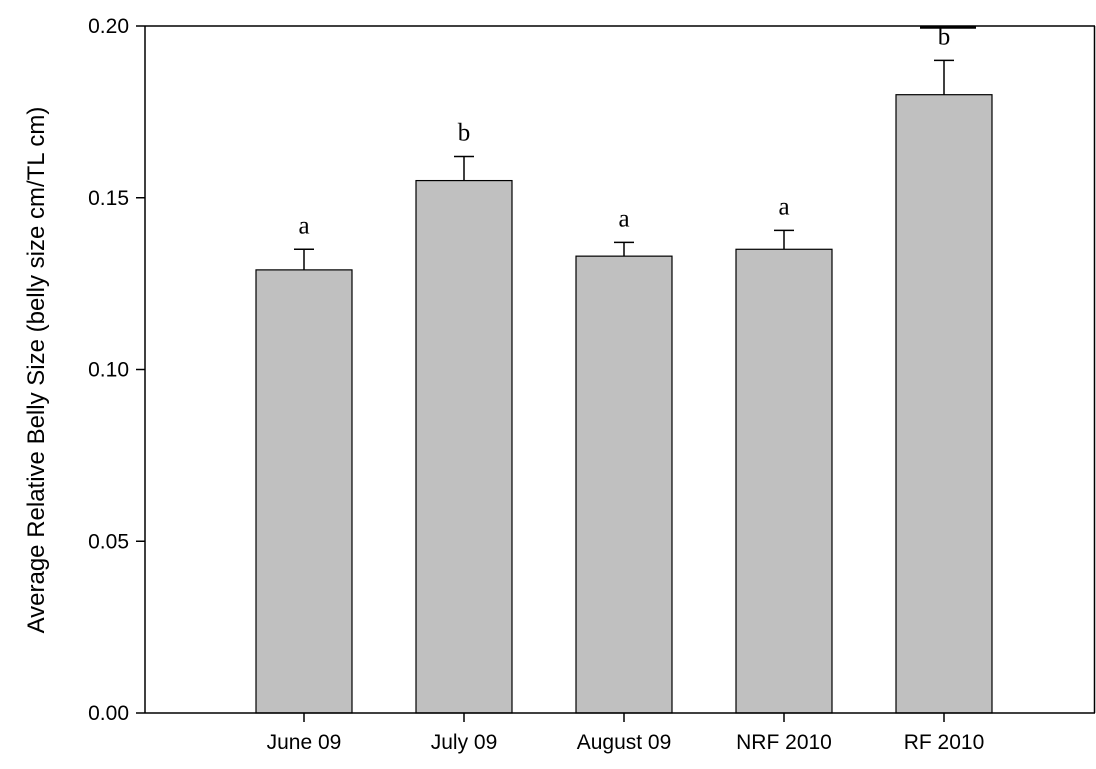 Image resolution: width=1096 pixels, height=769 pixels. What do you see at coordinates (944, 404) in the screenshot?
I see `bar-rf-2010` at bounding box center [944, 404].